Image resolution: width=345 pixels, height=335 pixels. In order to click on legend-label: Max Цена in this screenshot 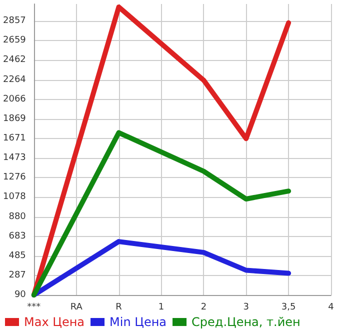, I will do `click(54, 322)`.